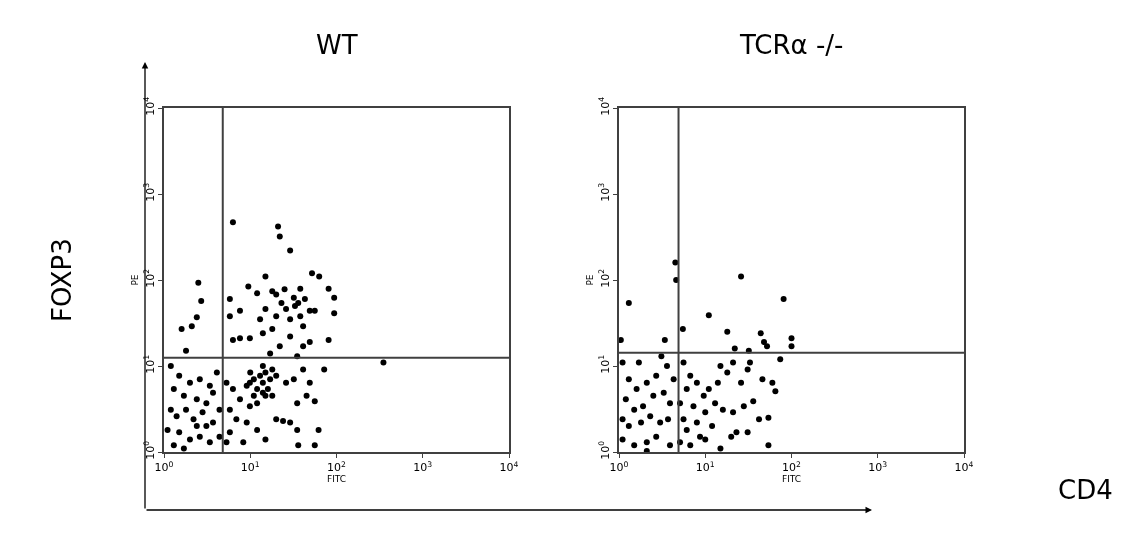 The image size is (1141, 542). Describe the element at coordinates (337, 45) in the screenshot. I see `chart-title: WT` at that location.